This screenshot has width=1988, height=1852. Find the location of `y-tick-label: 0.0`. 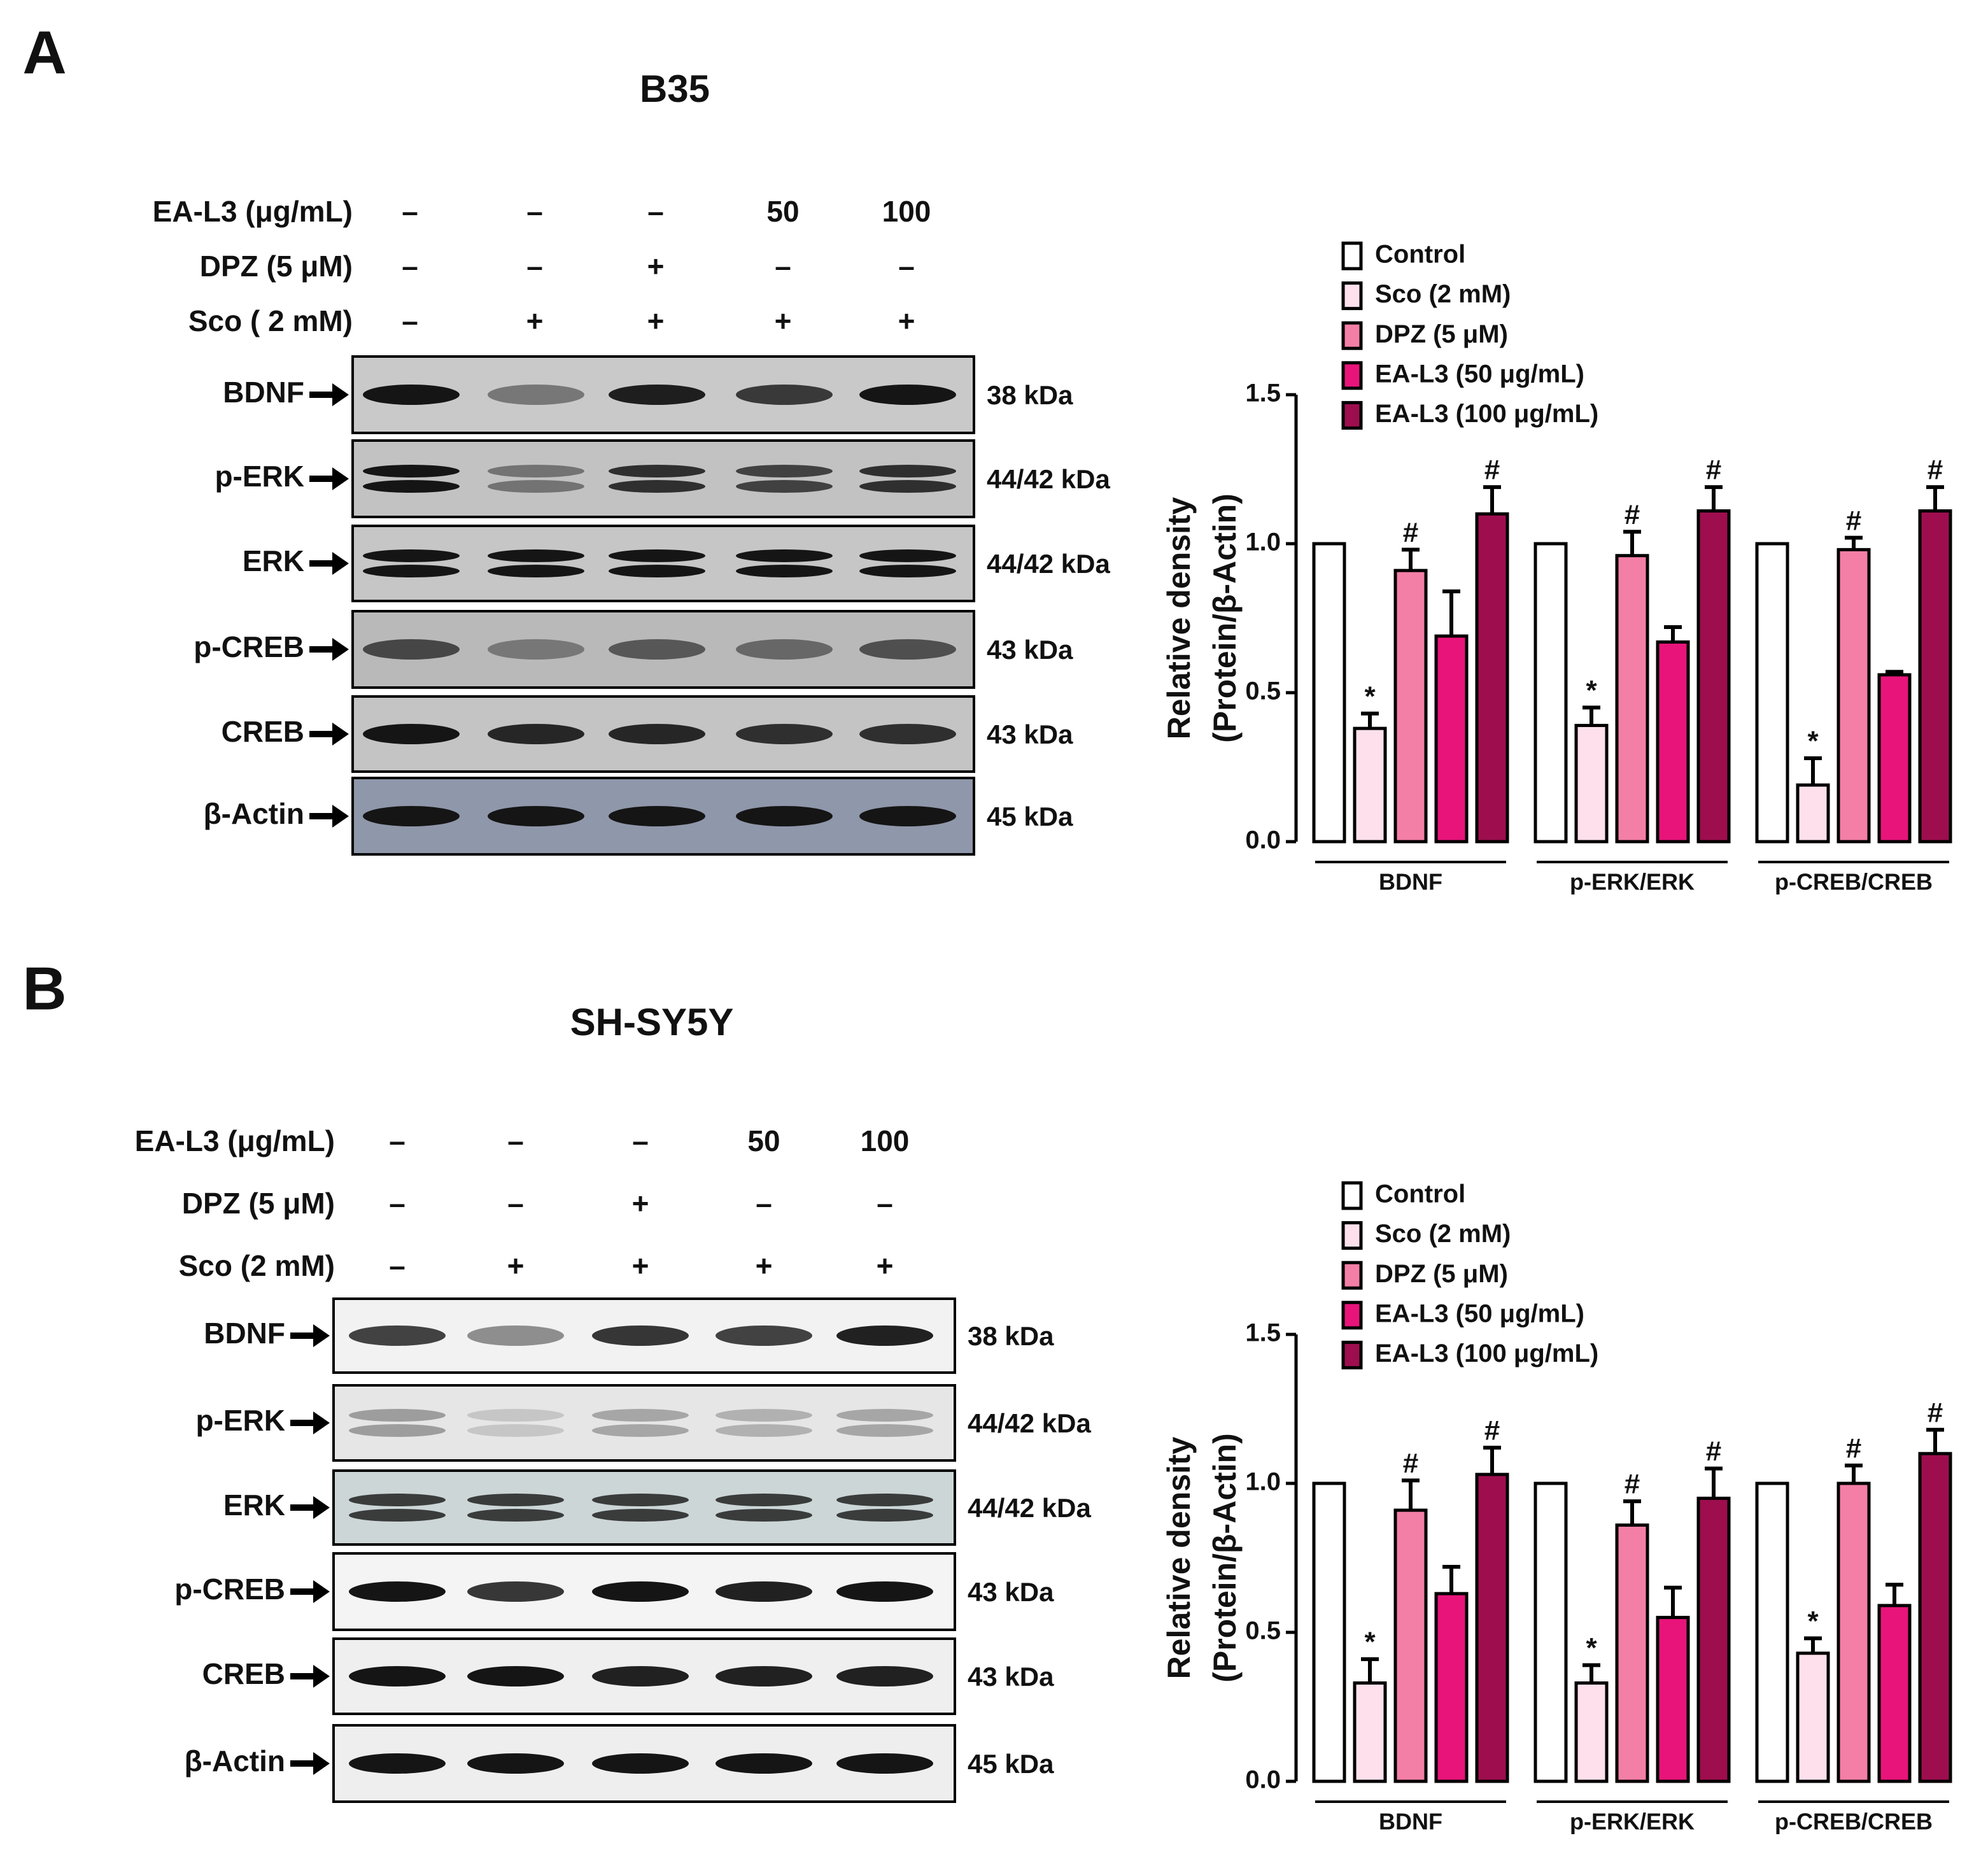

y-tick-label: 0.0 is located at coordinates (1263, 840).